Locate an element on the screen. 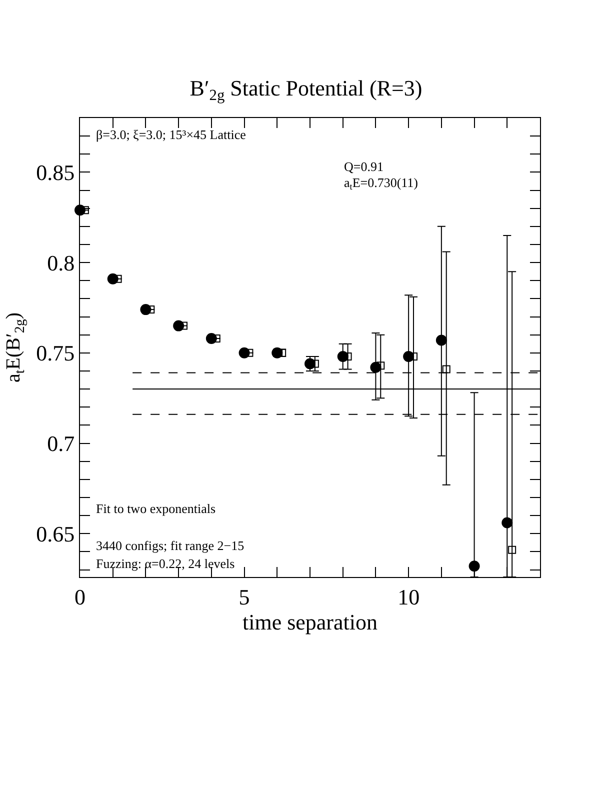 This screenshot has width=612, height=792. annotation: 3440 configs; fit range 2−15 is located at coordinates (170, 545).